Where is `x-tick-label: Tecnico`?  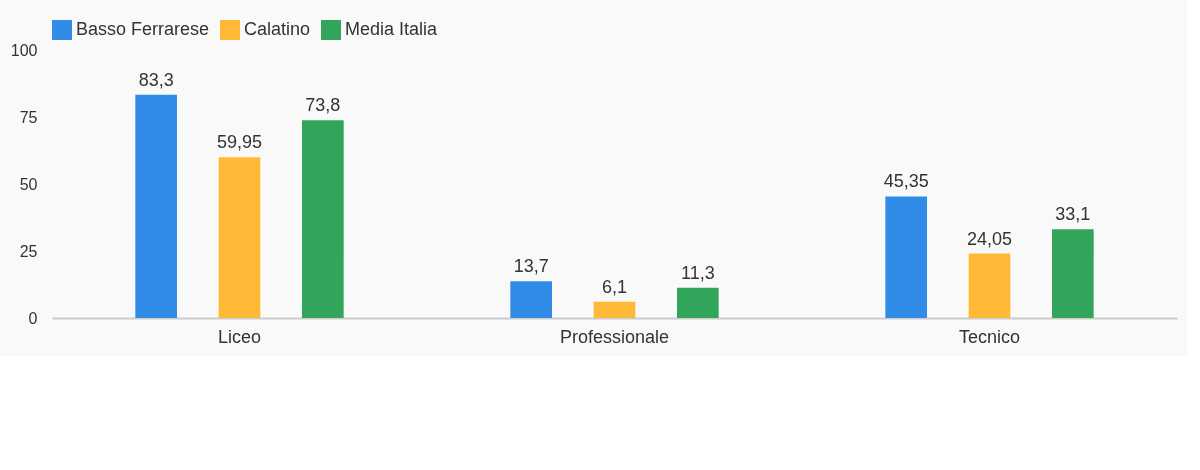 x-tick-label: Tecnico is located at coordinates (989, 336).